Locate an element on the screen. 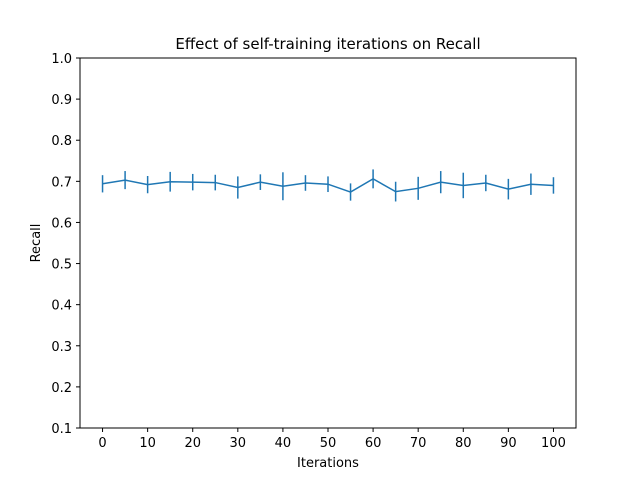  y-tick-label: 1.0 is located at coordinates (61, 59).